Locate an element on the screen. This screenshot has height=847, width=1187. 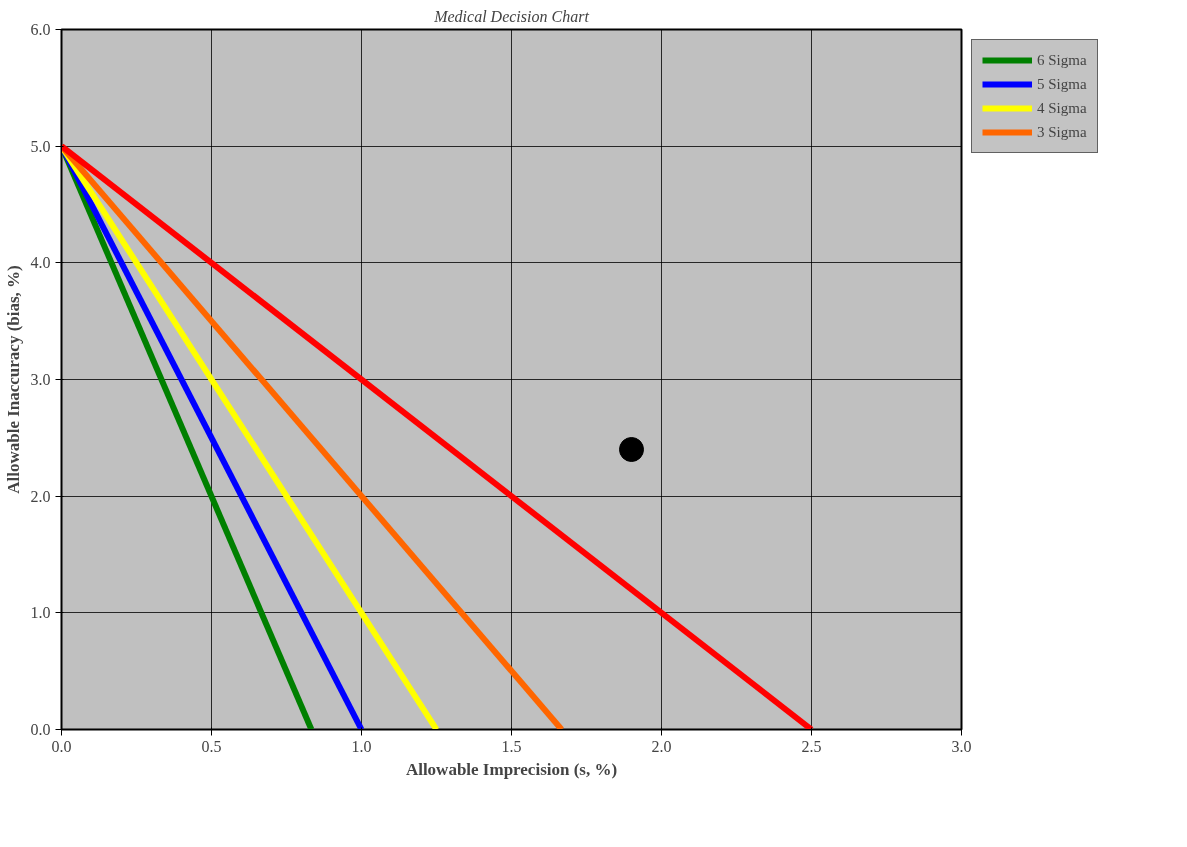
legend-label: 6 Sigma is located at coordinates (1062, 60).